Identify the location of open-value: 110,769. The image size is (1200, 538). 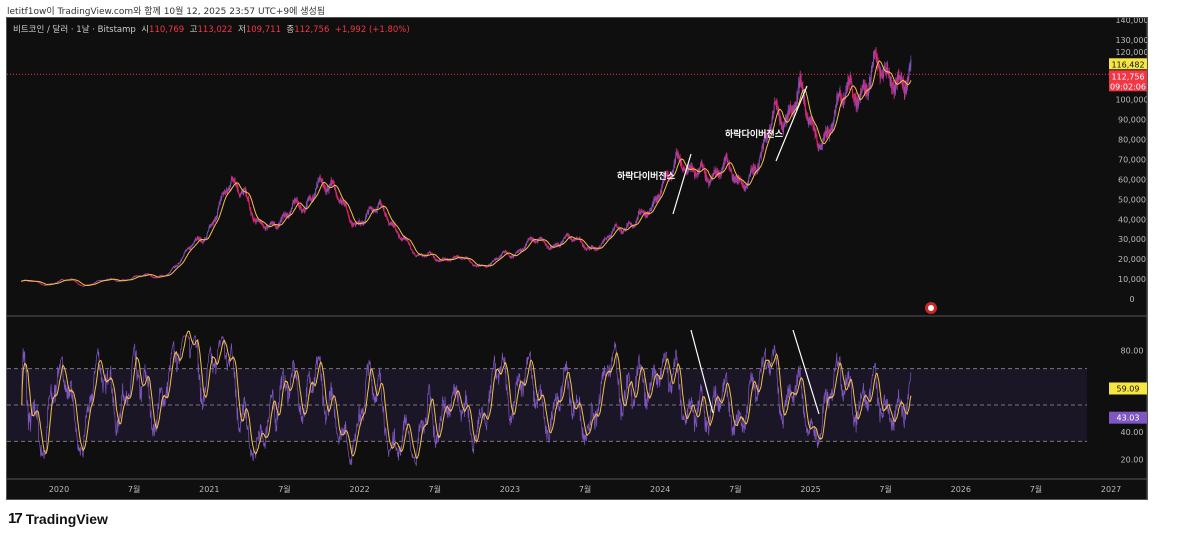
(167, 30).